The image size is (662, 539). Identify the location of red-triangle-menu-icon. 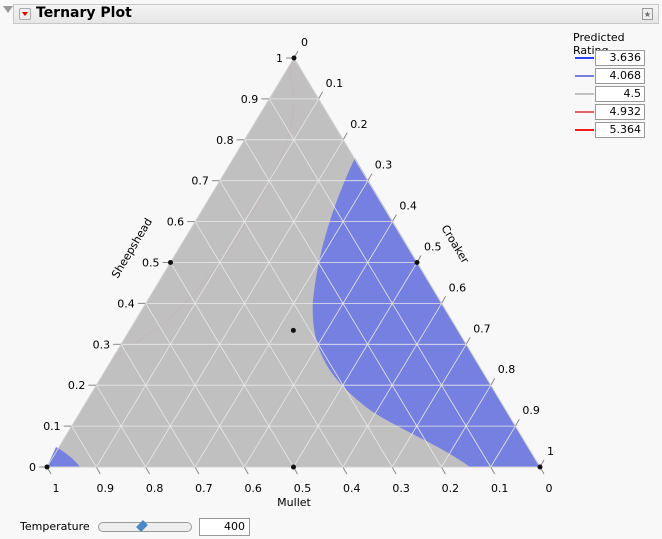
(25, 14).